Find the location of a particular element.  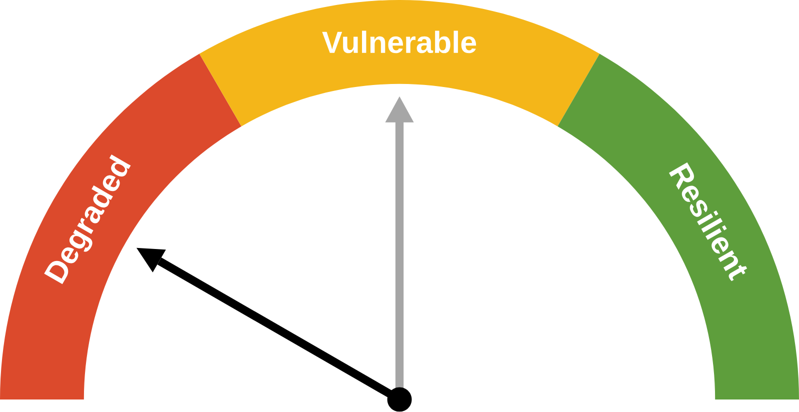

slice-label: Vulnerable is located at coordinates (399, 42).